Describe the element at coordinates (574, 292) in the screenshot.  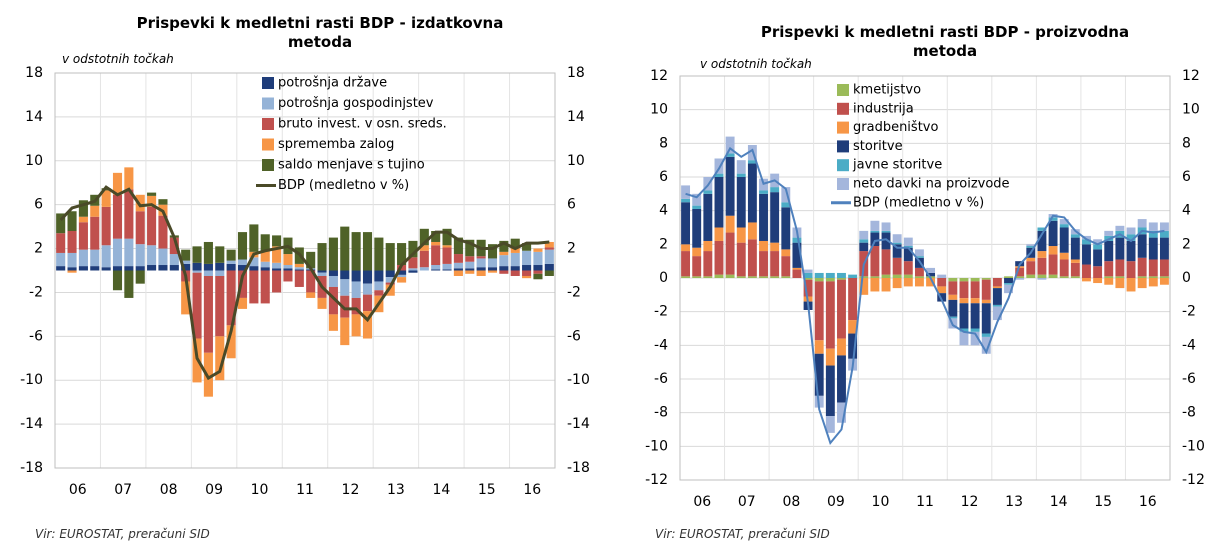
I see `y2-tick-label: -2` at that location.